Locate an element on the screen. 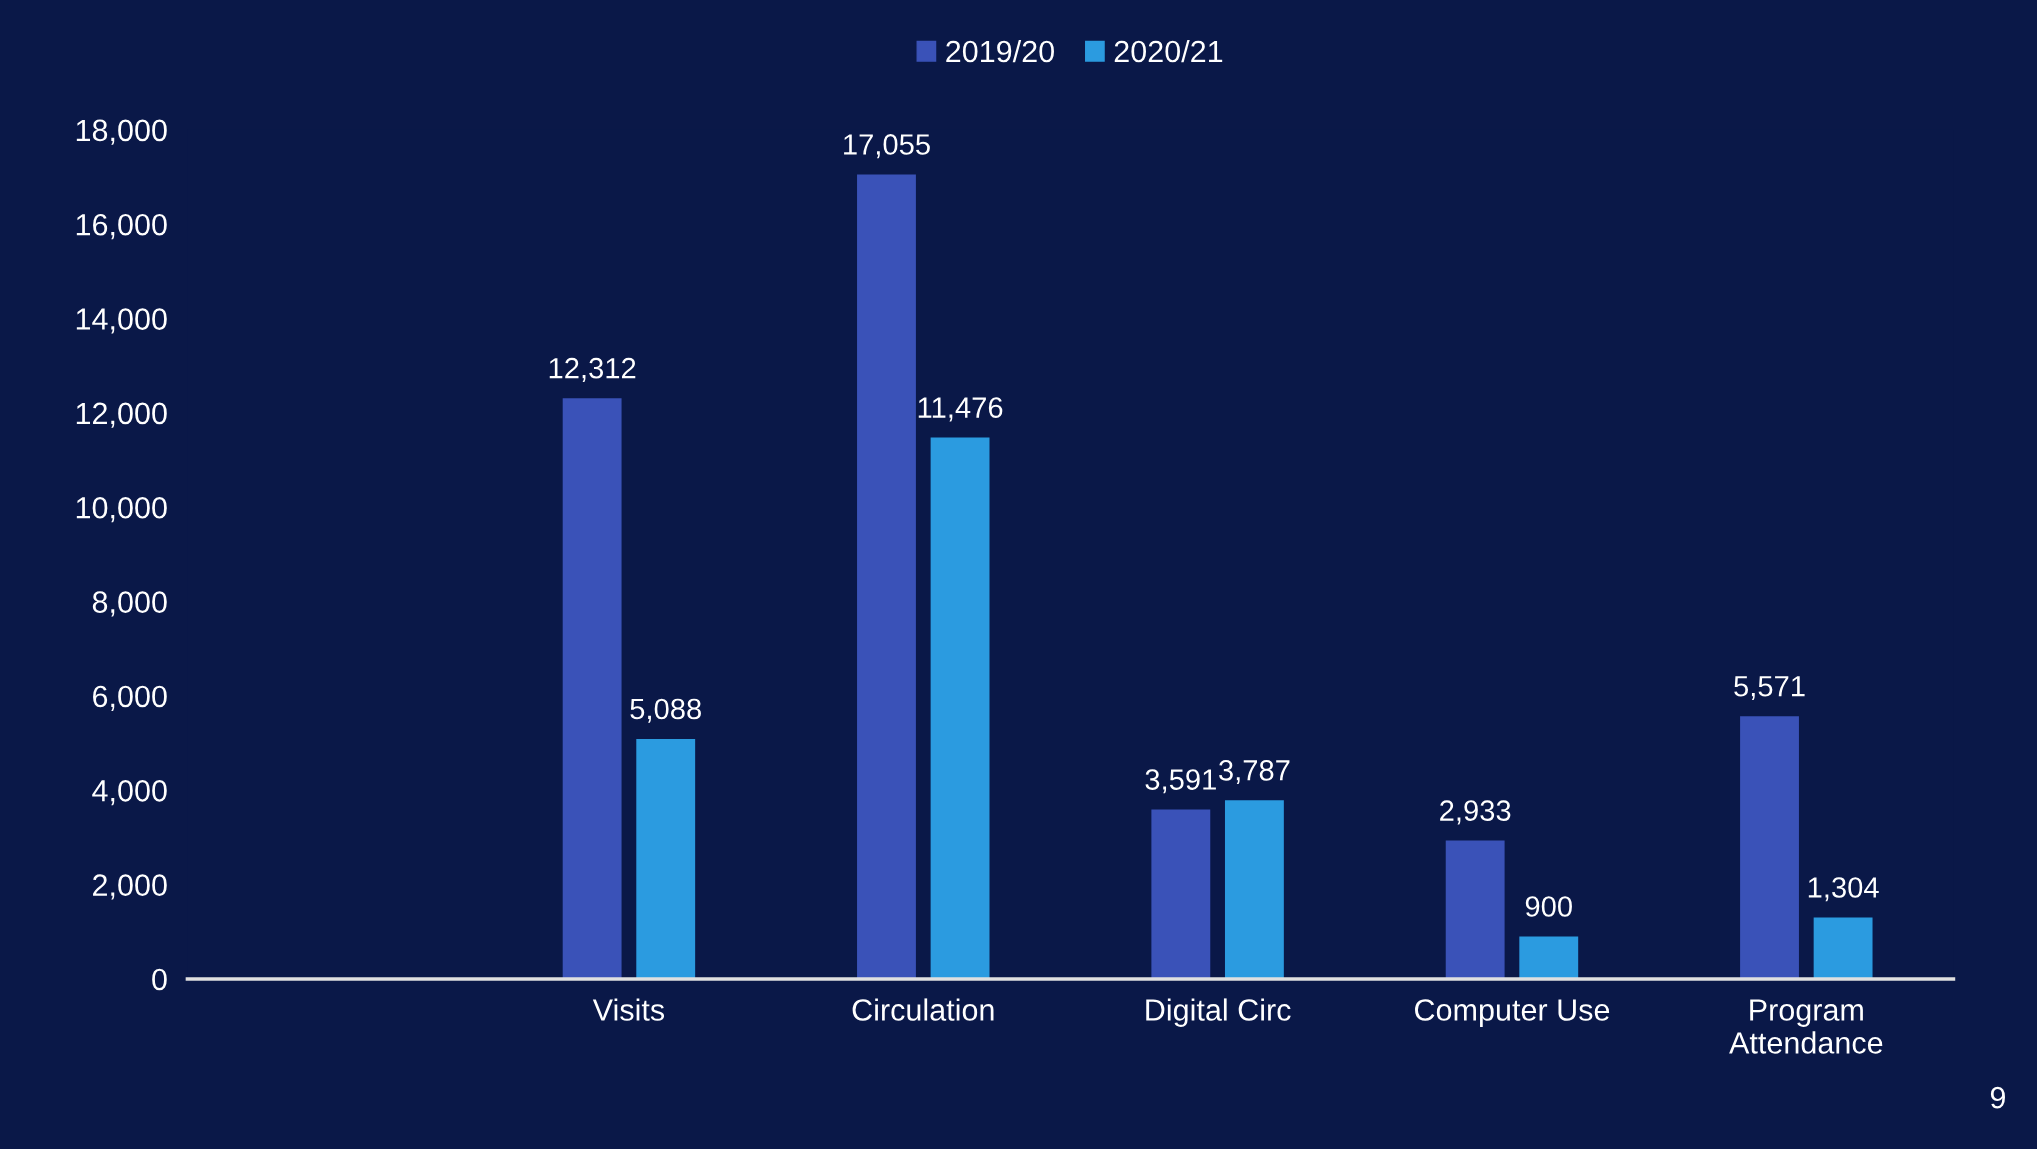 The width and height of the screenshot is (2037, 1149). data-label: 900 is located at coordinates (1548, 906).